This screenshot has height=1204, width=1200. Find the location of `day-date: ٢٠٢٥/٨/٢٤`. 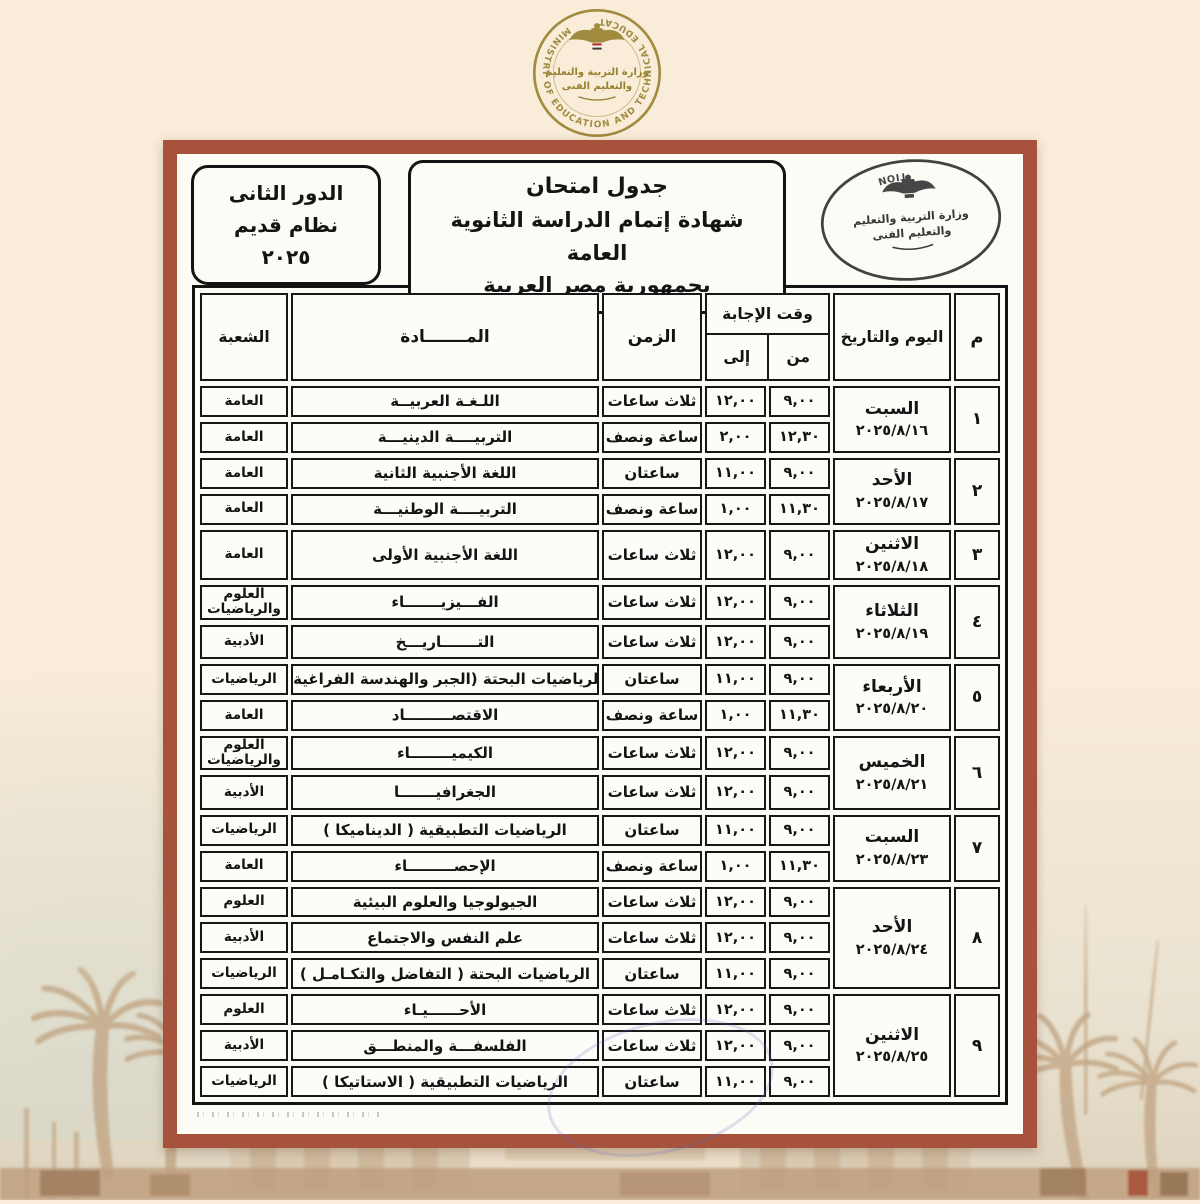

day-date: ٢٠٢٥/٨/٢٤ is located at coordinates (892, 949).